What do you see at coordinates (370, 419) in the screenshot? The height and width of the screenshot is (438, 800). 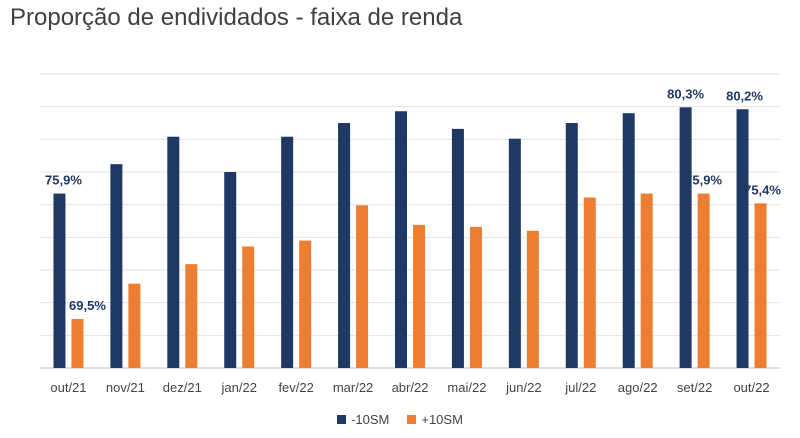 I see `legend-label-series-1: -10SM` at bounding box center [370, 419].